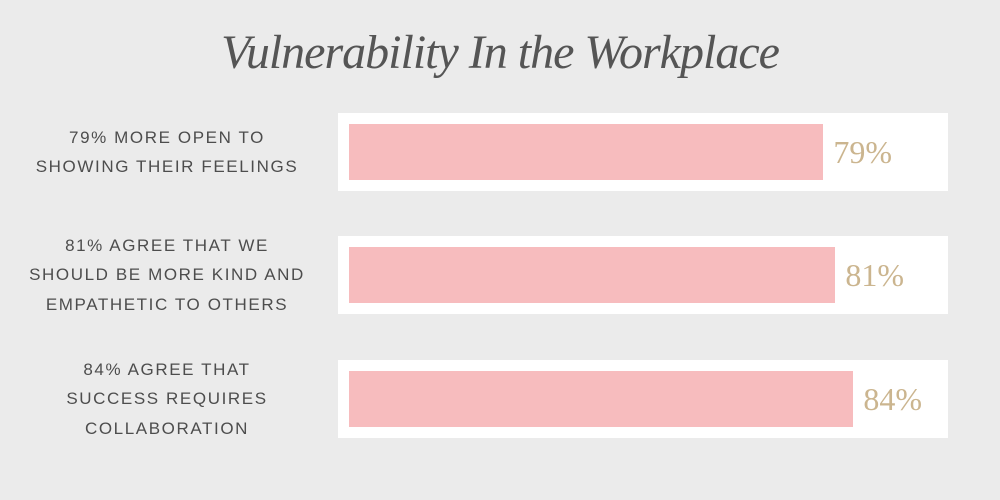  Describe the element at coordinates (875, 275) in the screenshot. I see `bar-value-label: 81%` at that location.